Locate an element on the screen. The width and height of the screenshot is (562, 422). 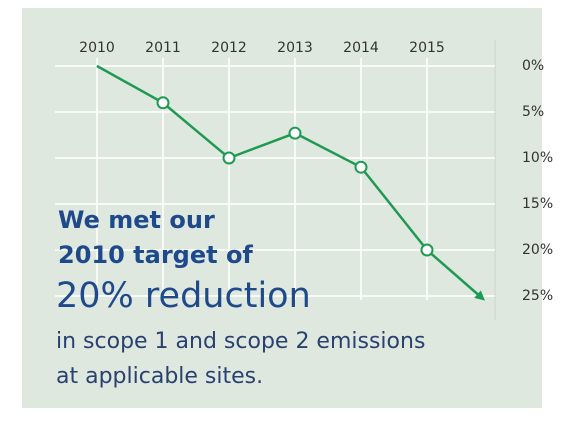
y-tick-label: 25% is located at coordinates (537, 296).